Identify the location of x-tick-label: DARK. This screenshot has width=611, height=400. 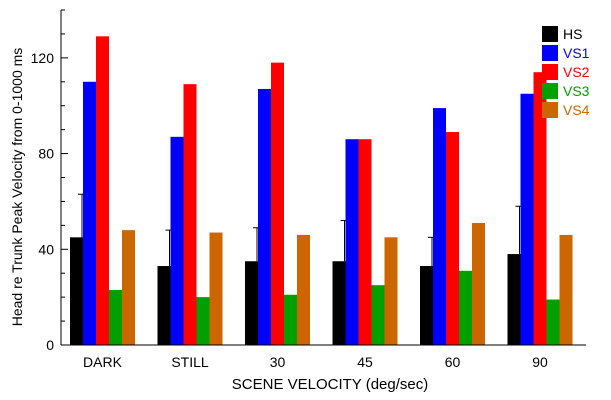
(103, 362).